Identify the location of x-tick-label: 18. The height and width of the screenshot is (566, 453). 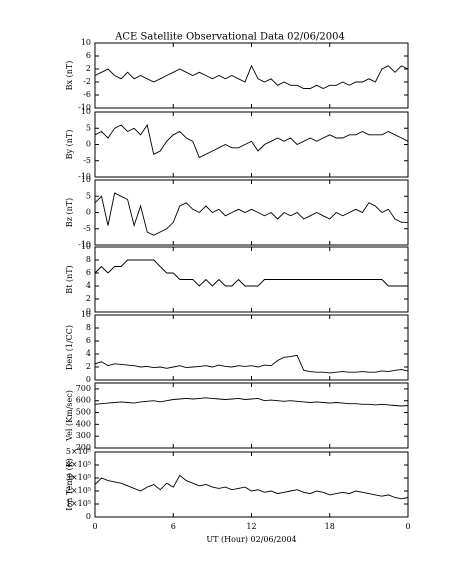
(330, 526).